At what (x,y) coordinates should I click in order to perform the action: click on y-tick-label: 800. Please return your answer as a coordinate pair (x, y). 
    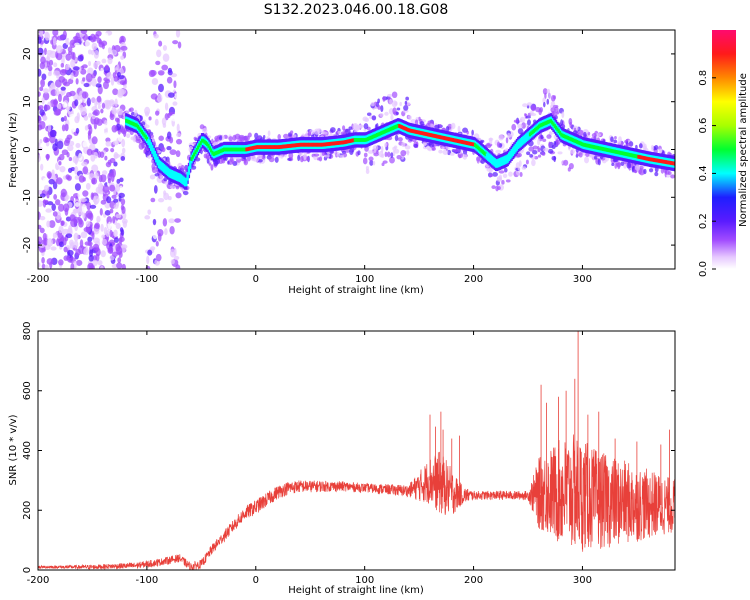
    Looking at the image, I should click on (27, 330).